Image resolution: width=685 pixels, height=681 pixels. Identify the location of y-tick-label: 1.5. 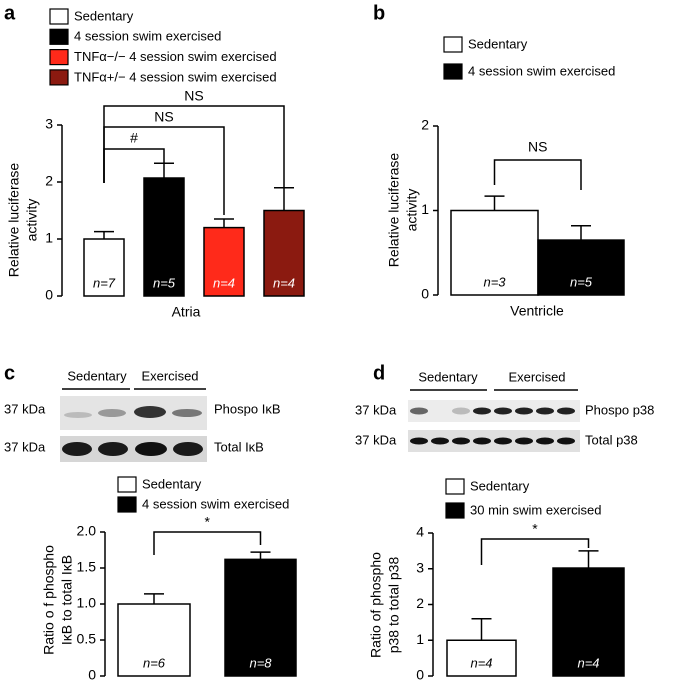
(87, 567).